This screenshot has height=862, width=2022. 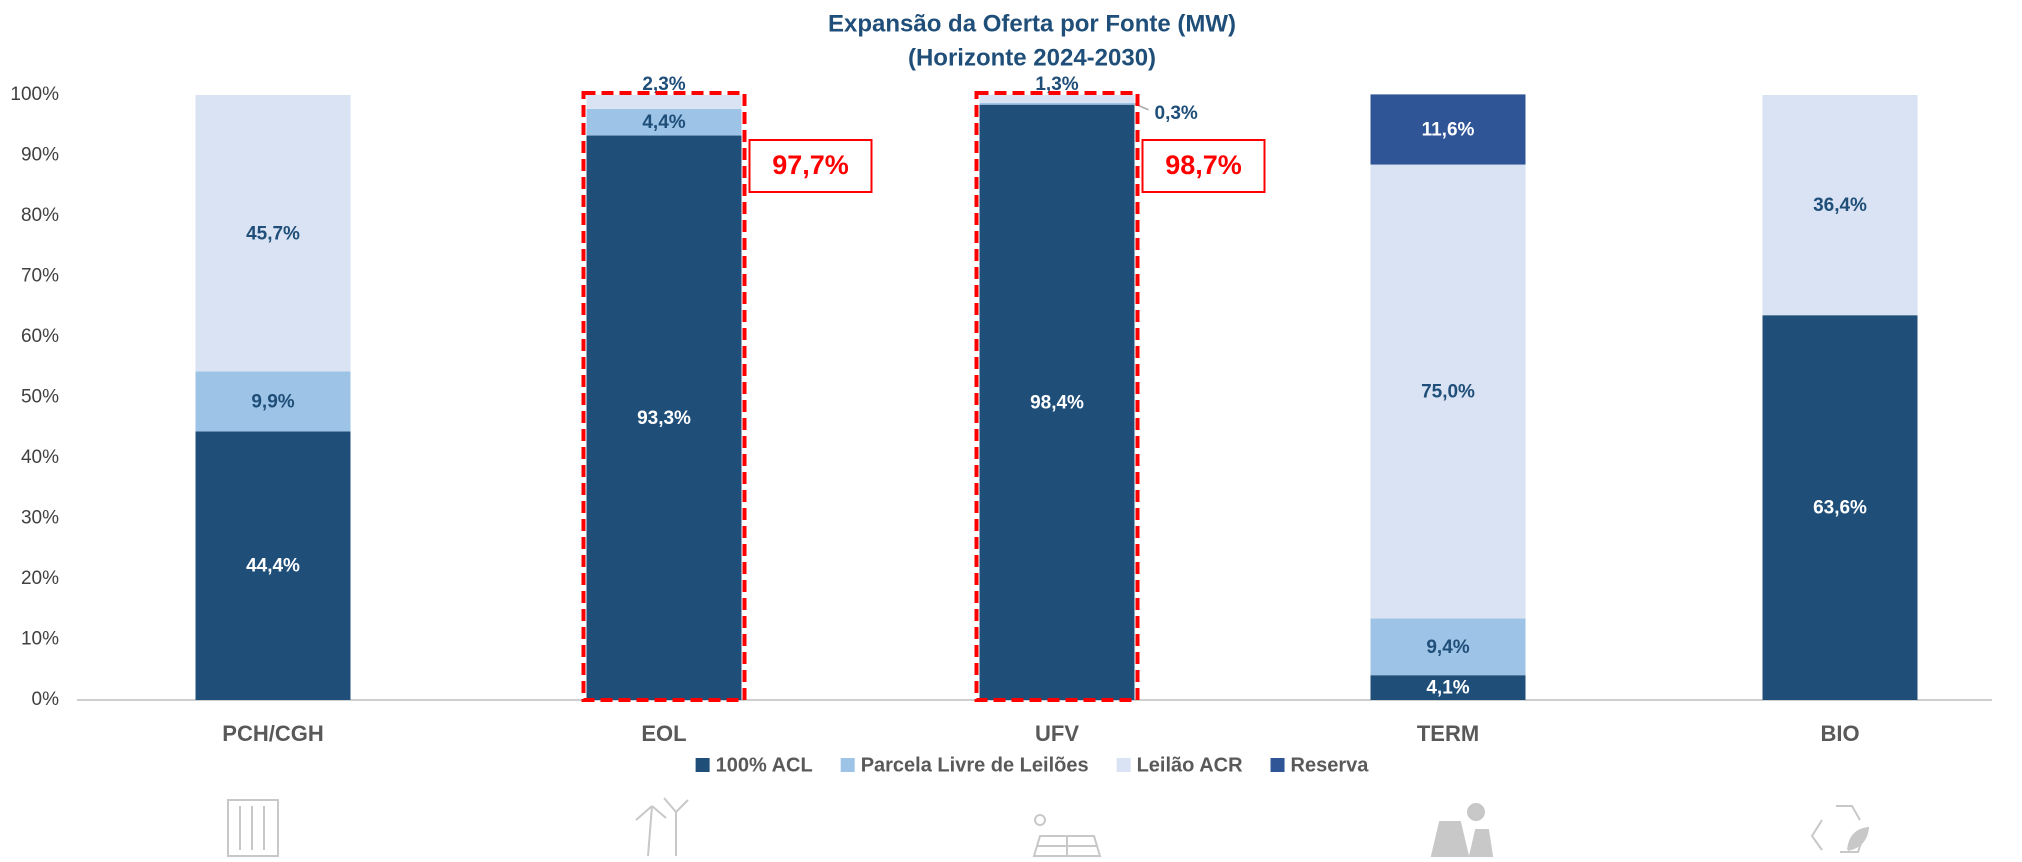 I want to click on value-label: 9,9%, so click(x=272, y=401).